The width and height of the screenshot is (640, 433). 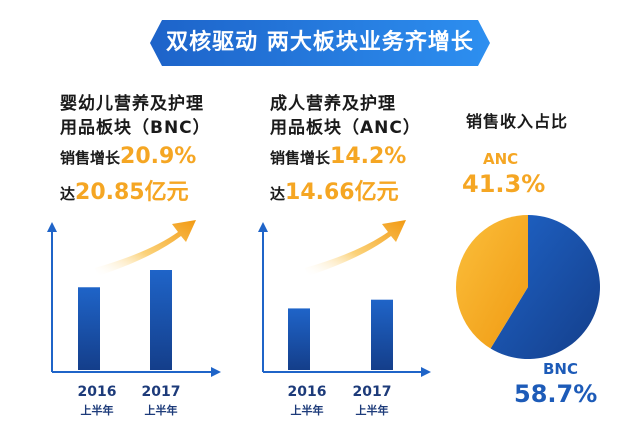 What do you see at coordinates (307, 410) in the screenshot?
I see `chart2-x-sublabel-2016: 上半年` at bounding box center [307, 410].